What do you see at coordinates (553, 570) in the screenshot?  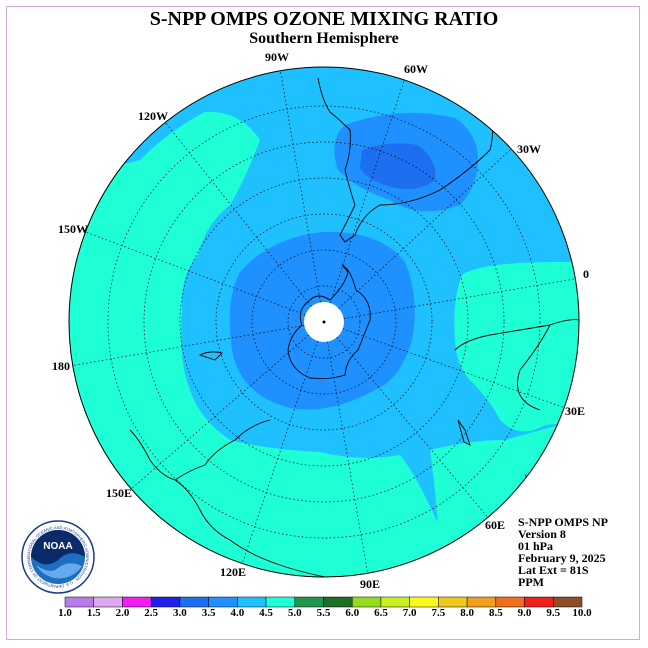 I see `info-lat-extent: Lat Ext = 81S` at bounding box center [553, 570].